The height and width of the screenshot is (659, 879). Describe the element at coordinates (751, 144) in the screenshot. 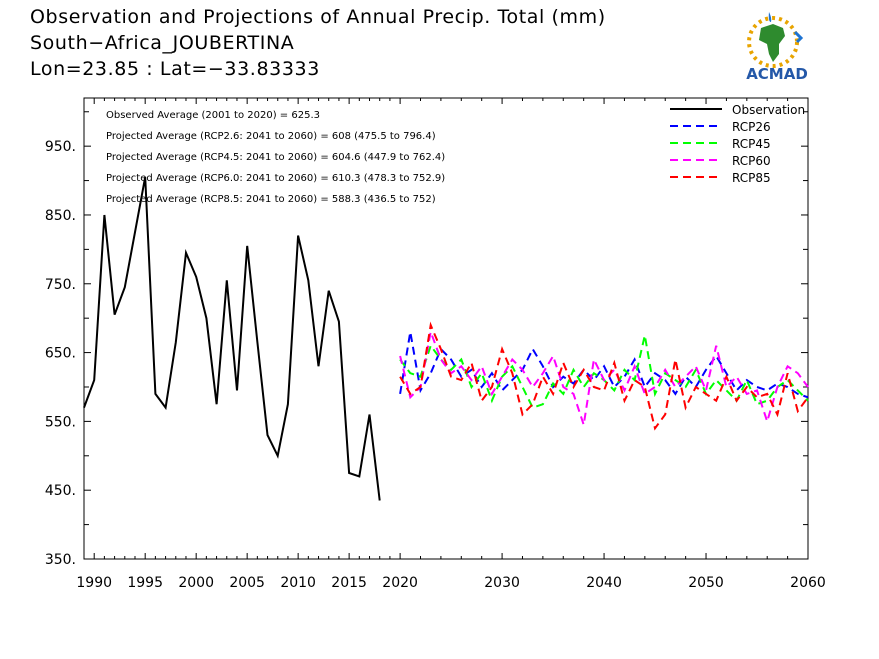

I see `legend-label: RCP45` at that location.